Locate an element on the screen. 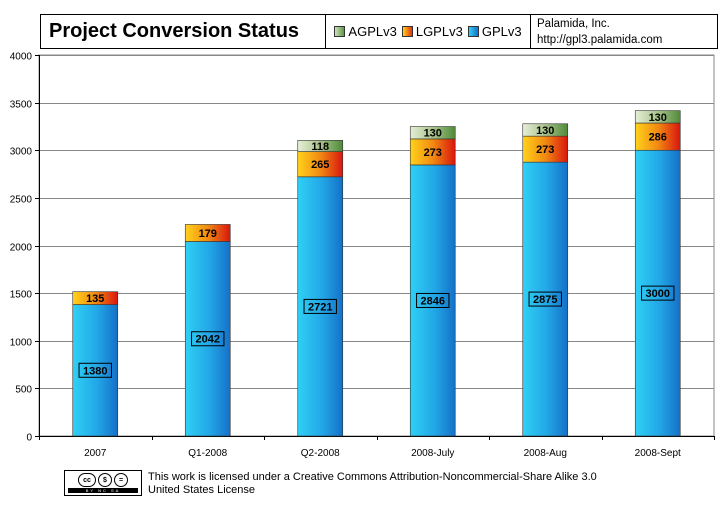  share-alike-icon: = is located at coordinates (121, 480).